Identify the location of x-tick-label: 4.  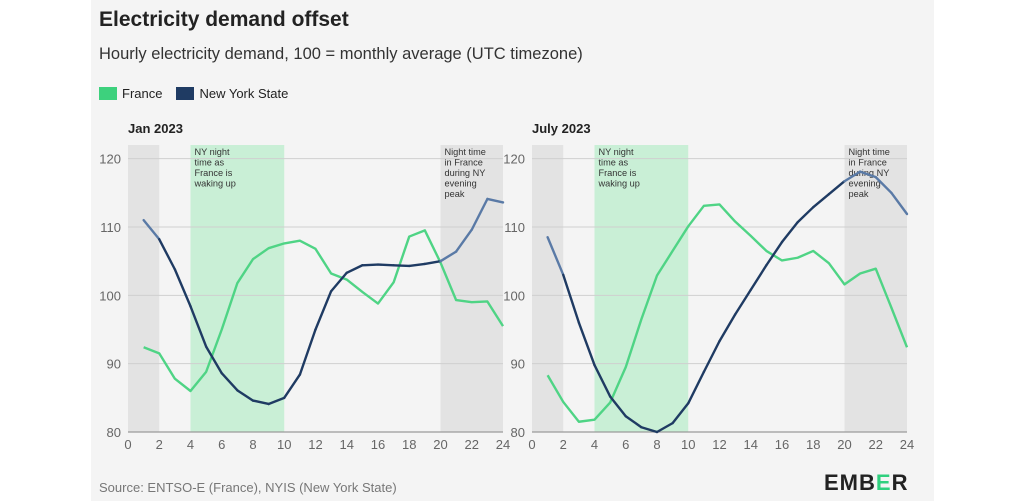
(190, 444).